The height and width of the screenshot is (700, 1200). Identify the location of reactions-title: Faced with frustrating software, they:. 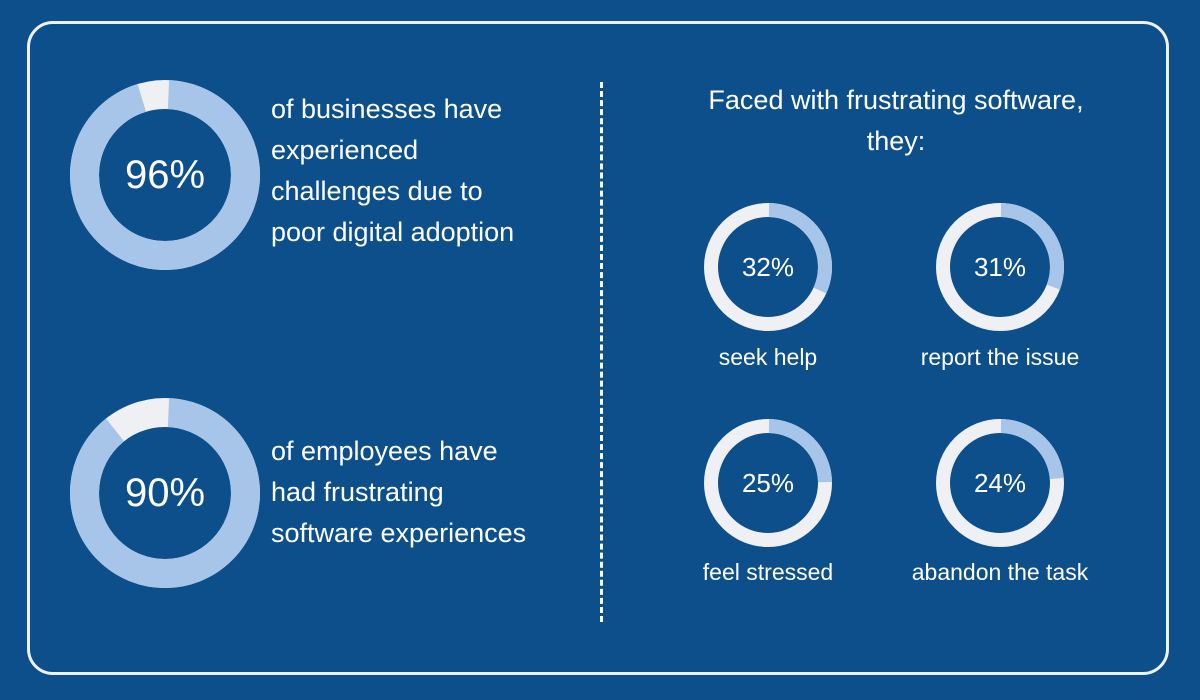
(896, 121).